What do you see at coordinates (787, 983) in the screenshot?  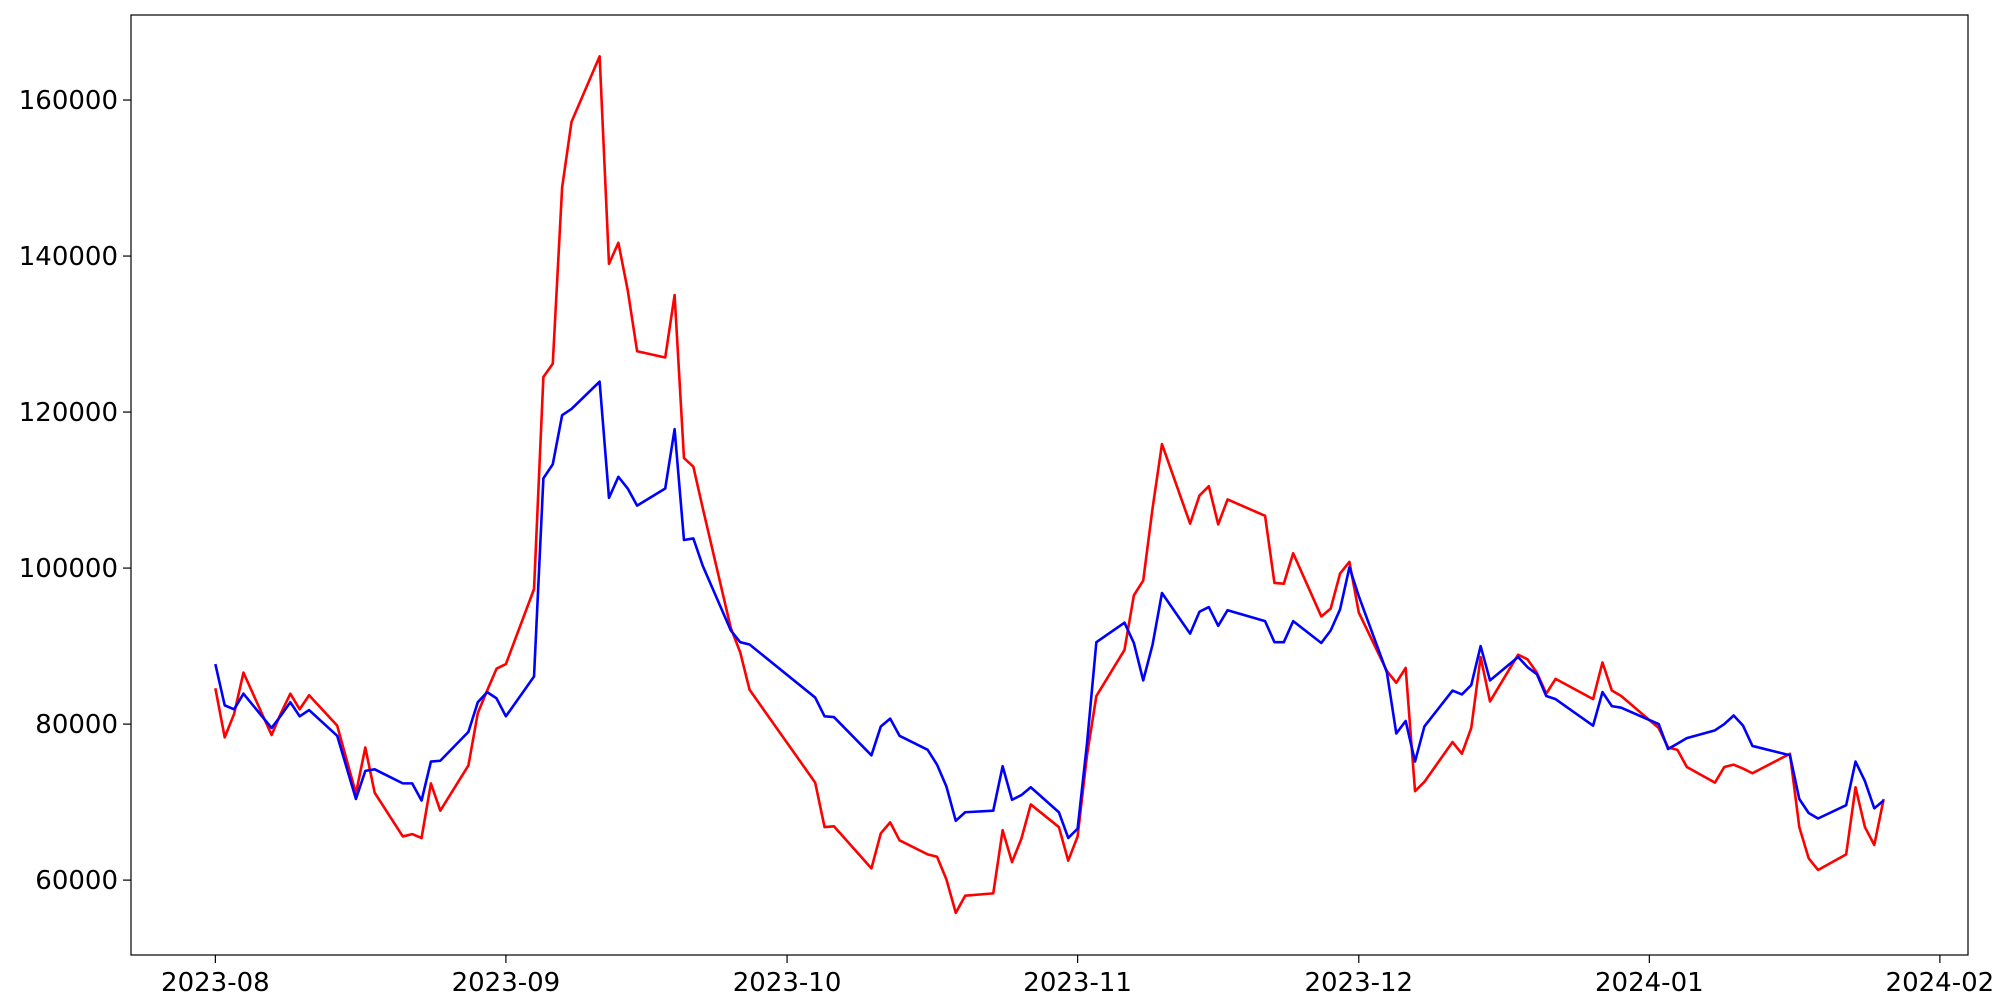 I see `x-tick-label: 2023-10` at bounding box center [787, 983].